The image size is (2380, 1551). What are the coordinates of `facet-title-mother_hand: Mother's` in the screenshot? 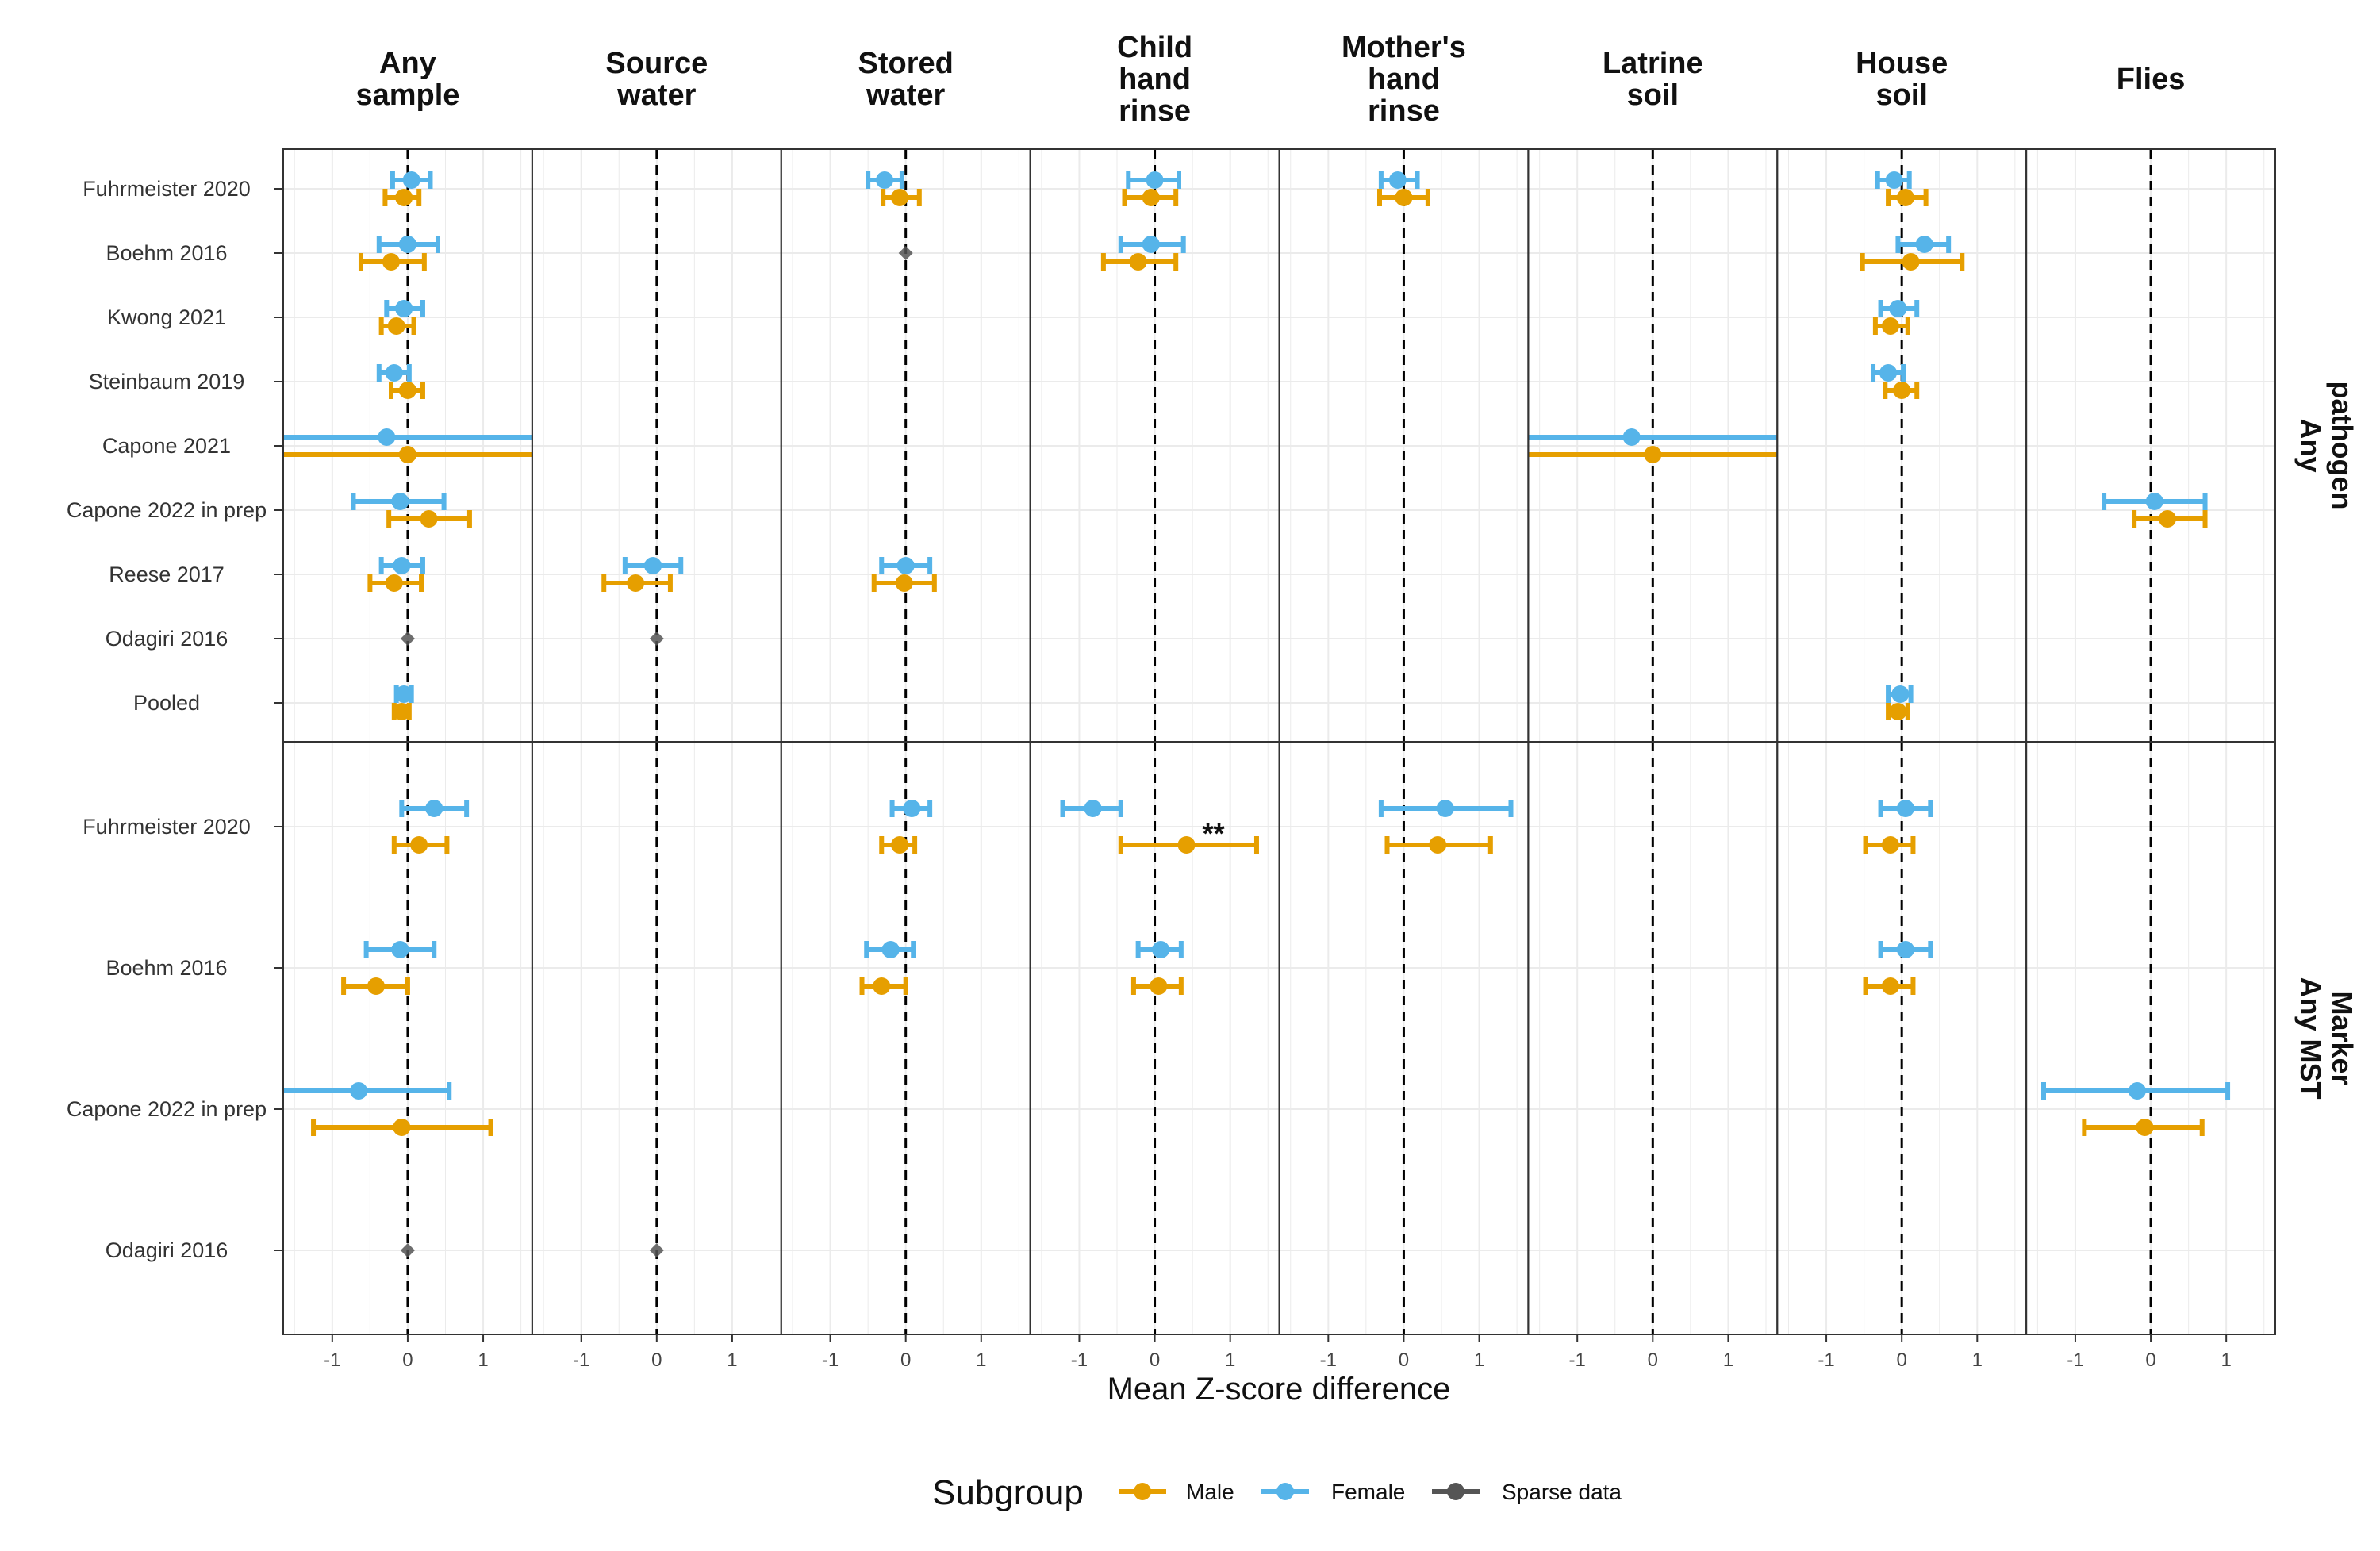 It's located at (1404, 47).